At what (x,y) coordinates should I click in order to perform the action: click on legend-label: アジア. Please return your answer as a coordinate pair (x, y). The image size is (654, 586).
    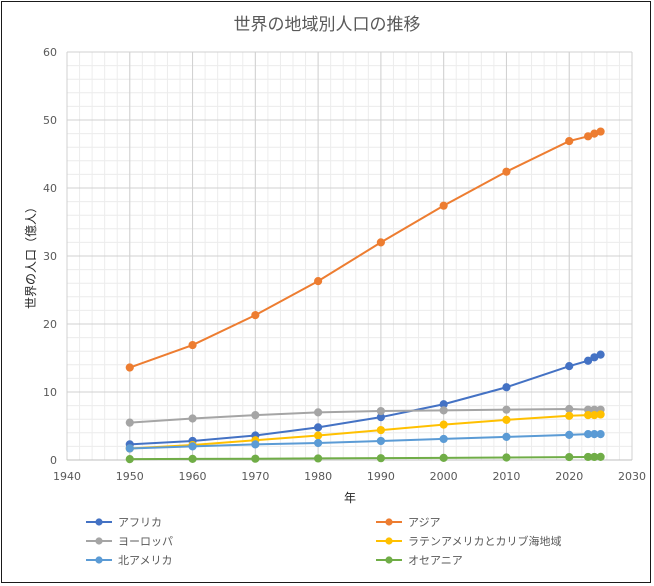
    Looking at the image, I should click on (424, 522).